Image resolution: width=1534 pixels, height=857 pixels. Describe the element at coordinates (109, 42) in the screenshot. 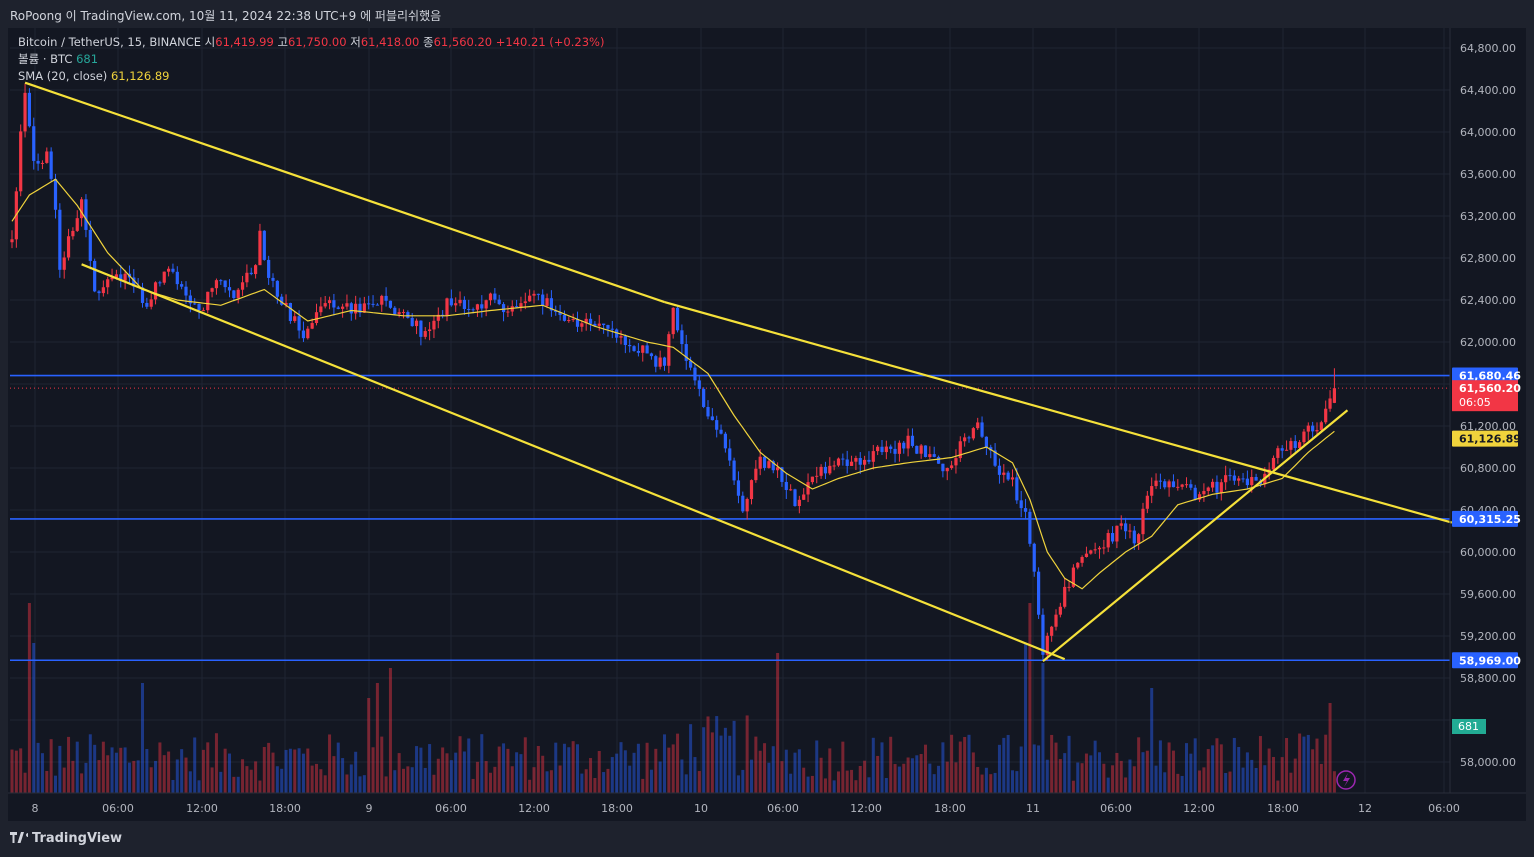

I see `legend-symbol: Bitcoin / TetherUS, 15, BINANCE` at that location.